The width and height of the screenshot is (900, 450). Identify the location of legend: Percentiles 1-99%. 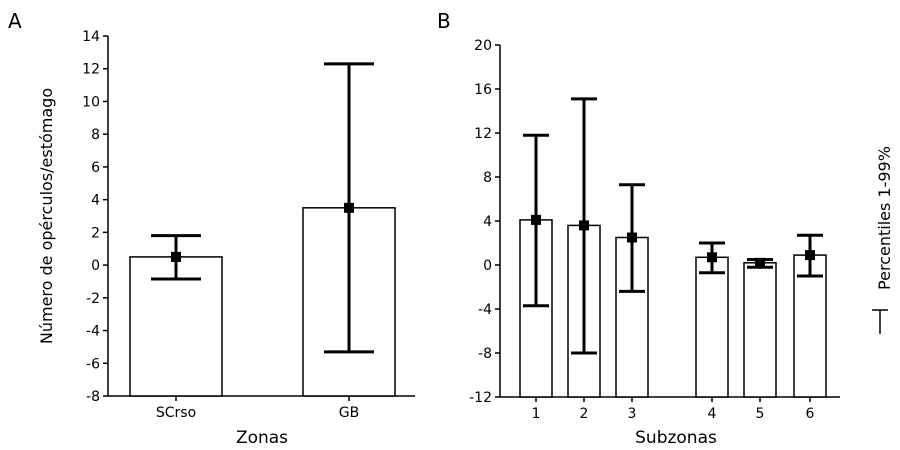
(883, 240).